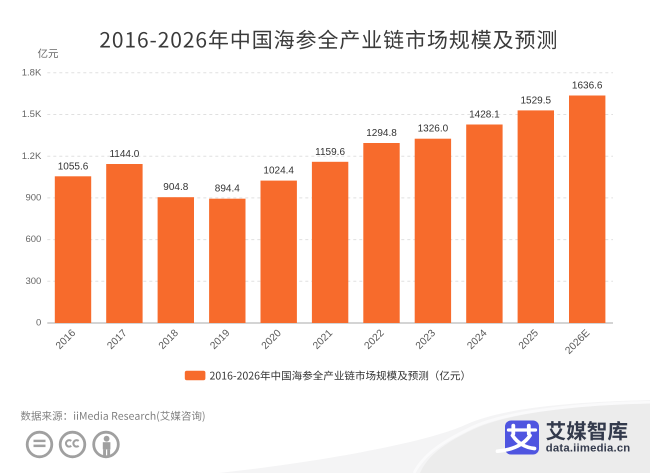 This screenshot has height=473, width=650. What do you see at coordinates (484, 115) in the screenshot?
I see `svg-text: 1428.1` at bounding box center [484, 115].